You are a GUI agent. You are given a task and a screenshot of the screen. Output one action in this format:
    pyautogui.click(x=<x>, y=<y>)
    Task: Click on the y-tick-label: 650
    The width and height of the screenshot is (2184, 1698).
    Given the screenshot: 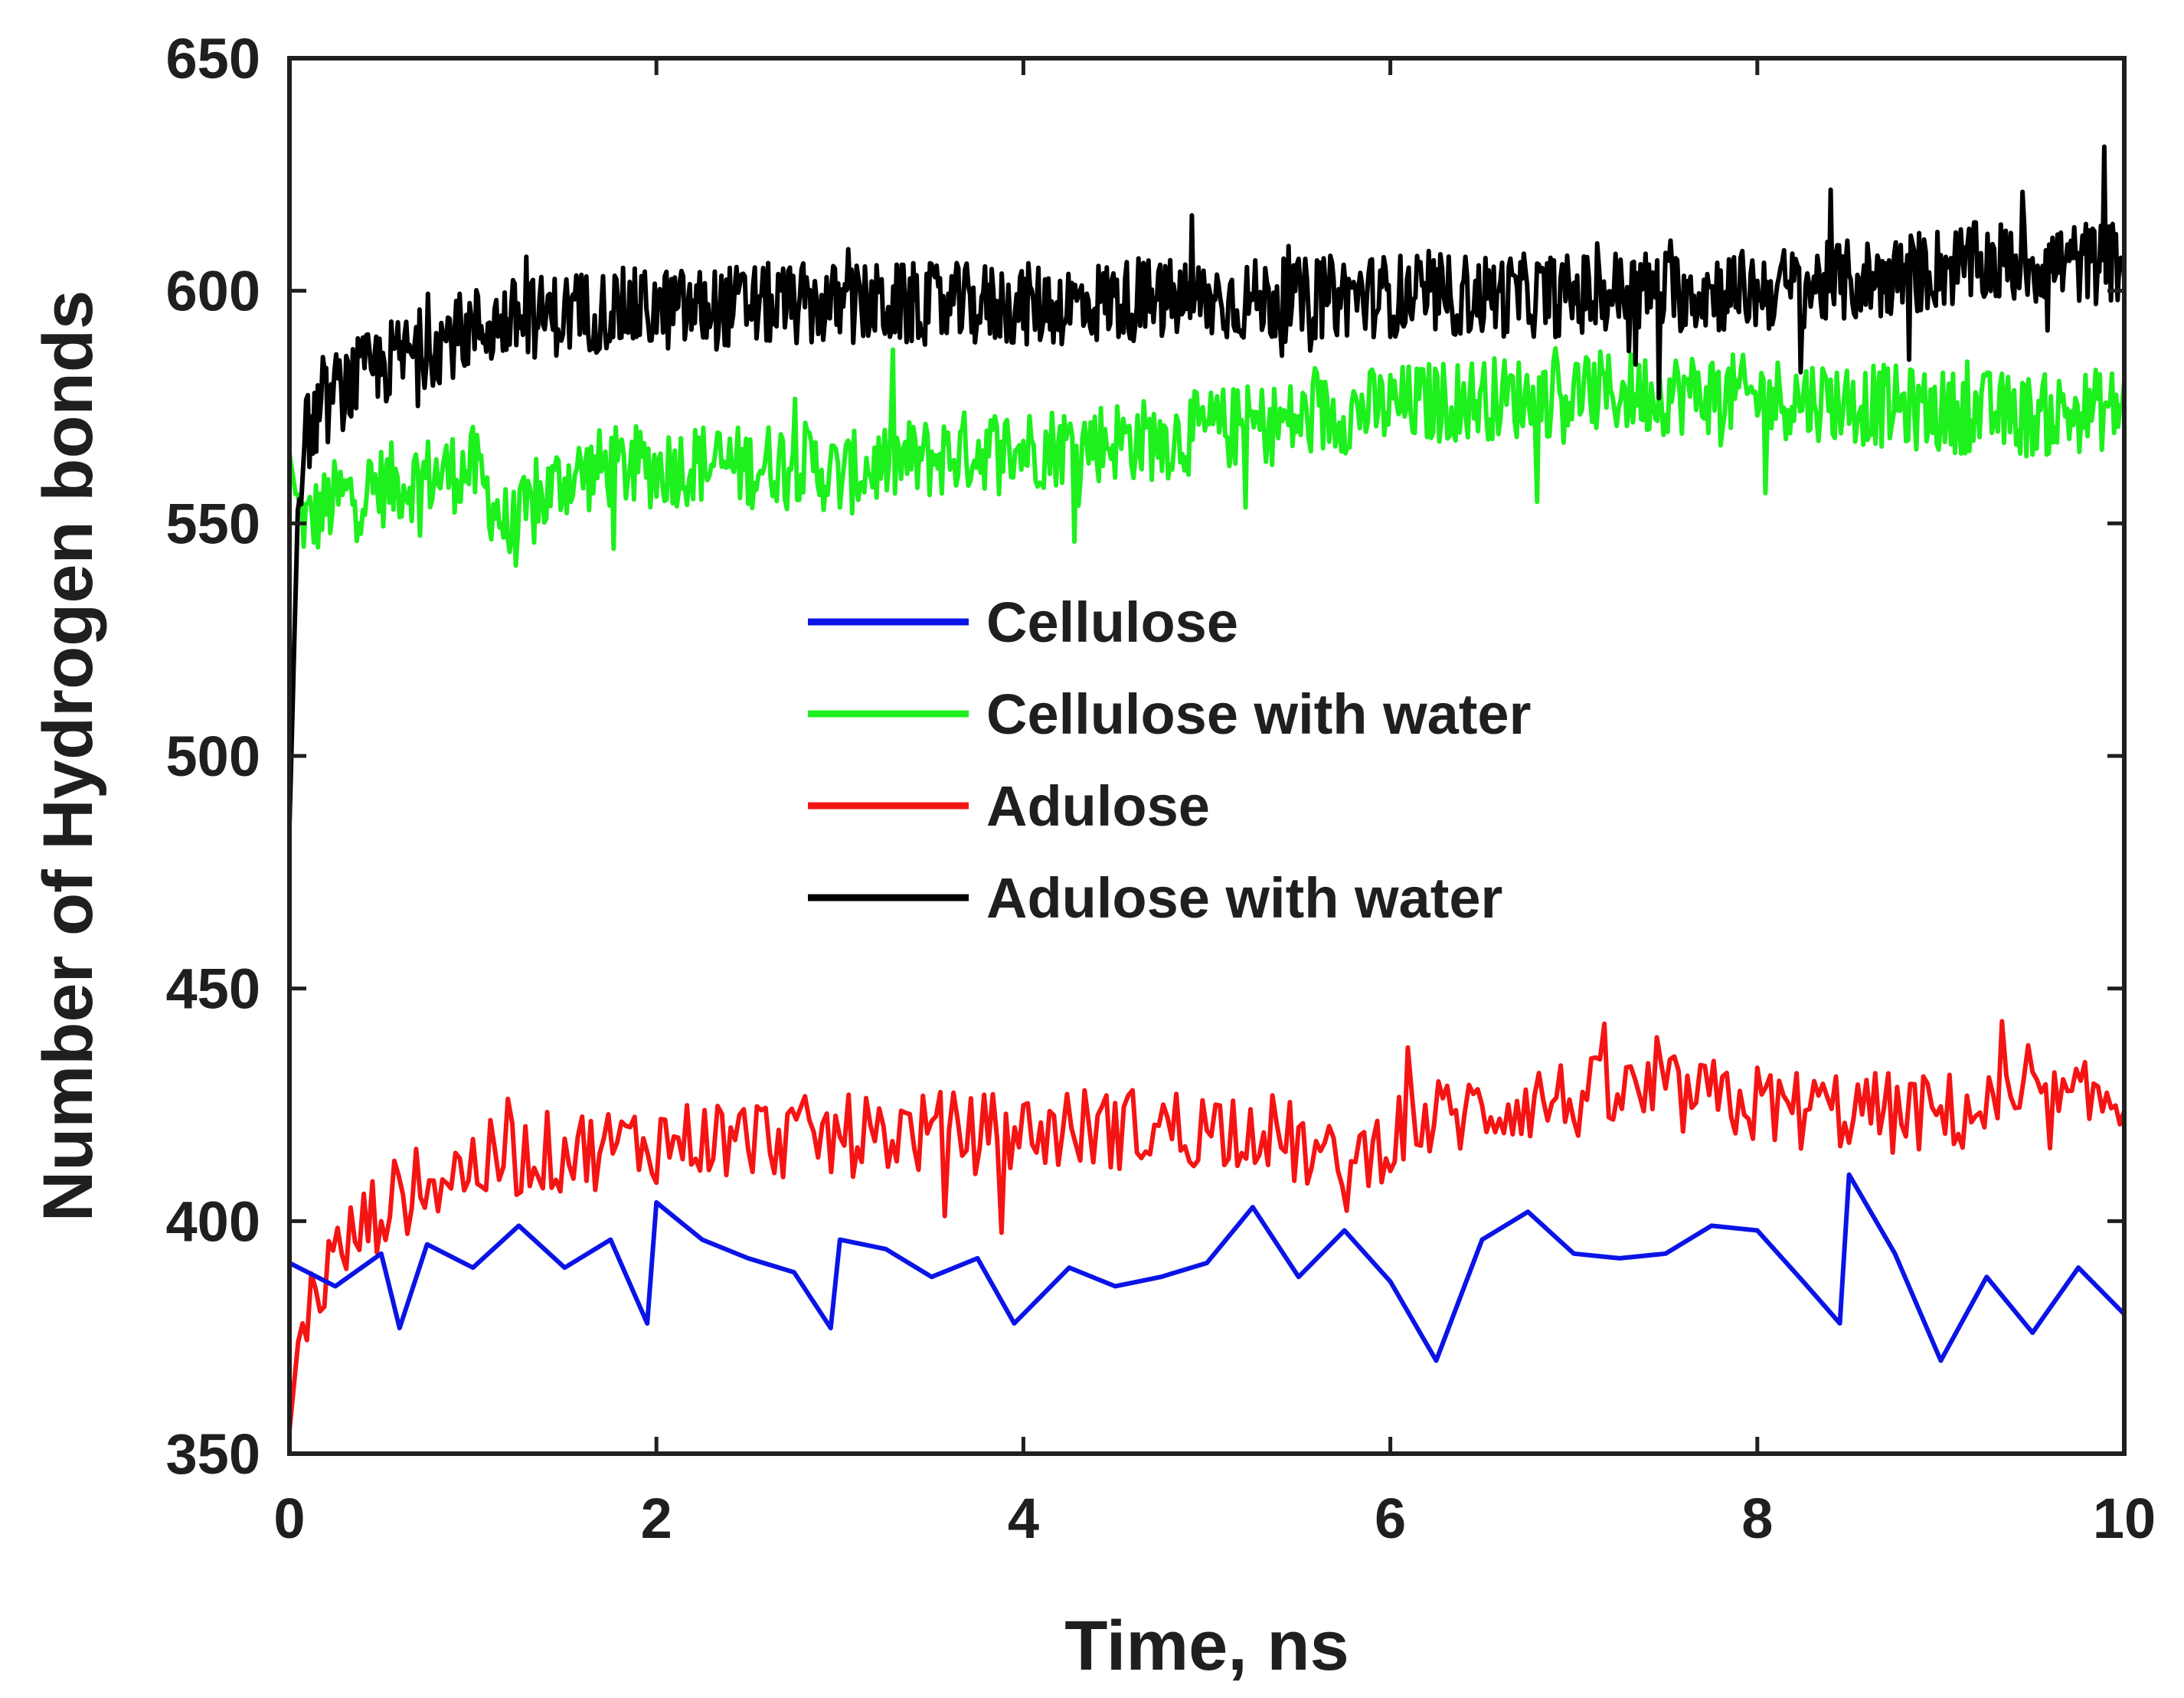 What is the action you would take?
    pyautogui.click(x=213, y=58)
    